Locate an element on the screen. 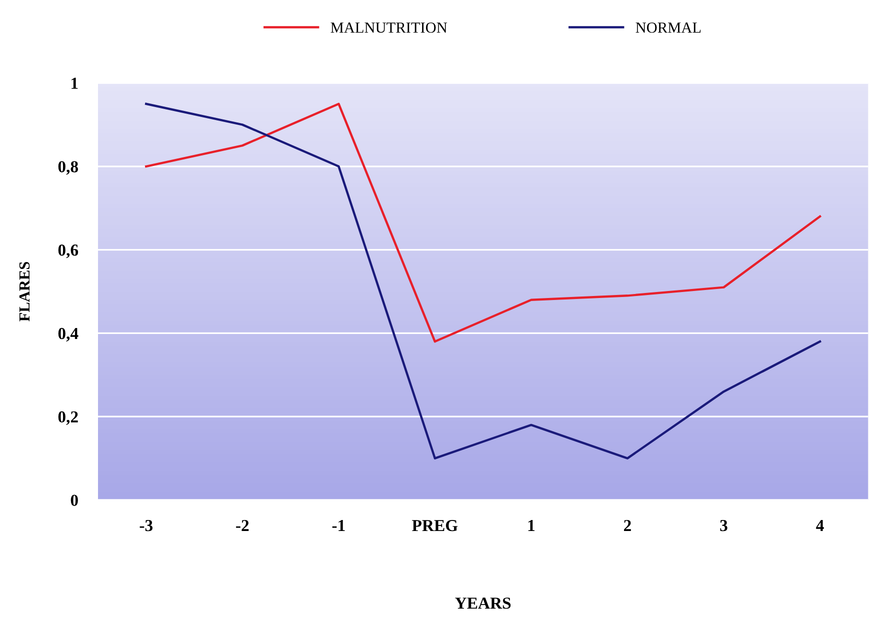  x-axis-title: YEARS is located at coordinates (483, 603).